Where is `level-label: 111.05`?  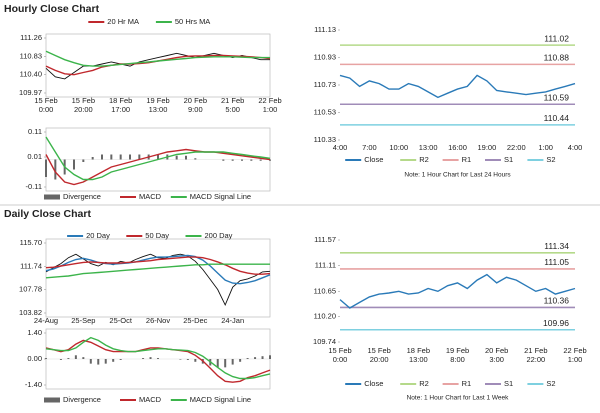 level-label: 111.05 is located at coordinates (556, 262).